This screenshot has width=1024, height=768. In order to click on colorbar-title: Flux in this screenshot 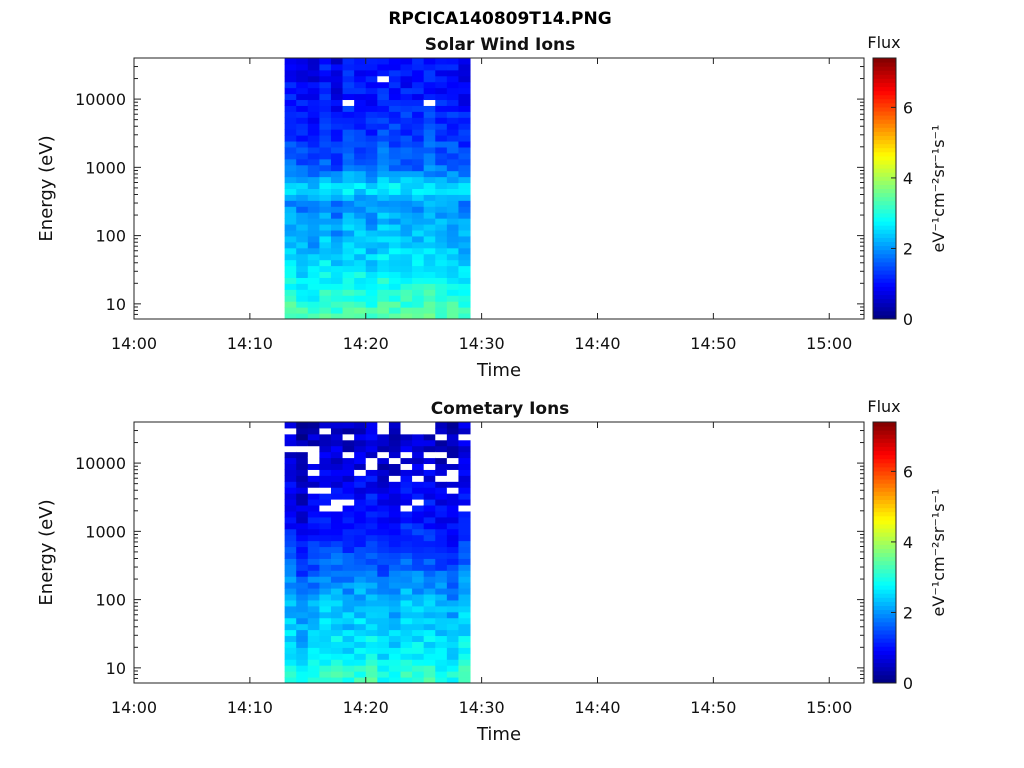, I will do `click(883, 406)`.